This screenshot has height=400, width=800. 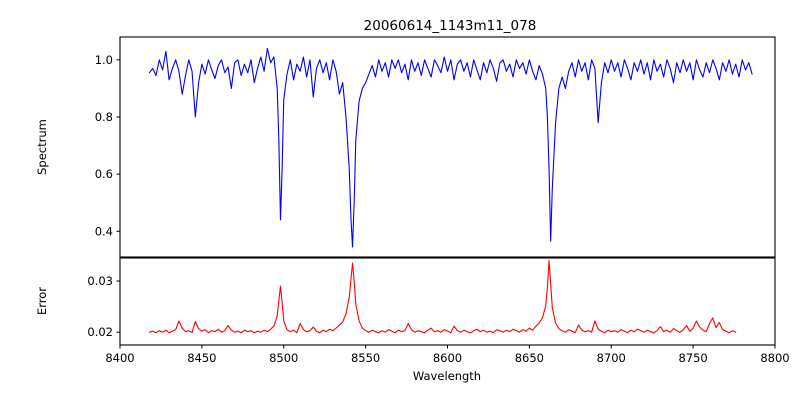 What do you see at coordinates (283, 358) in the screenshot?
I see `tick-label: 8500` at bounding box center [283, 358].